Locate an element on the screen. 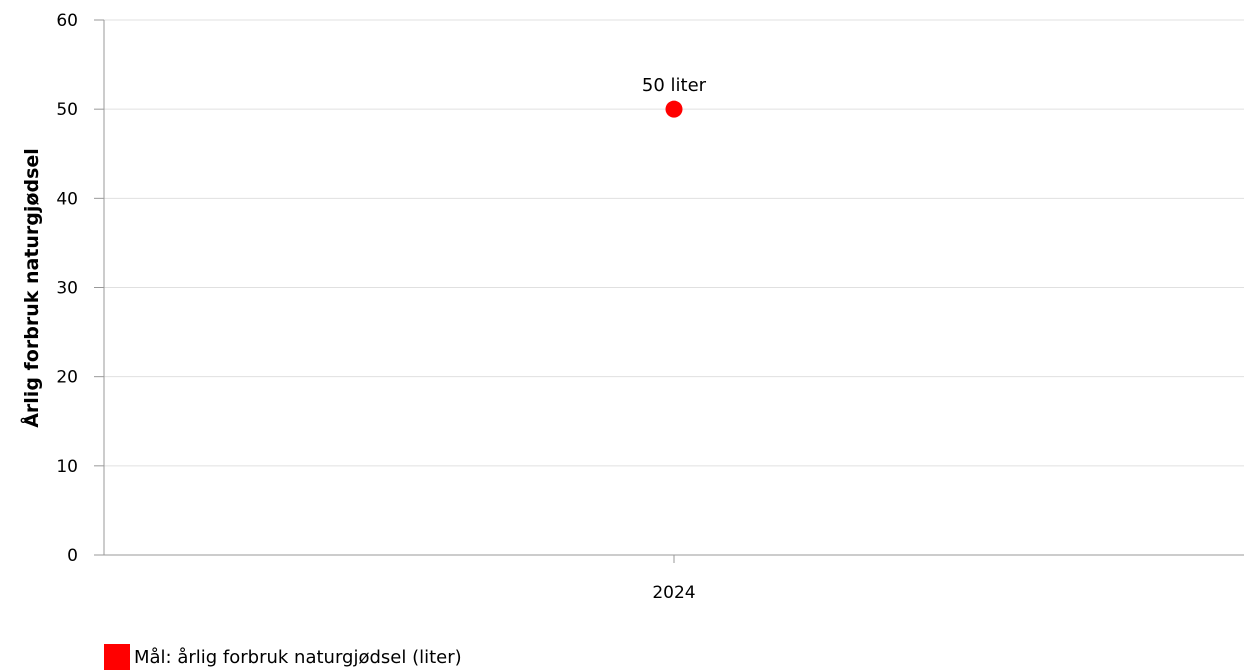 This screenshot has height=670, width=1244. y-tick-label: 0 is located at coordinates (72, 556).